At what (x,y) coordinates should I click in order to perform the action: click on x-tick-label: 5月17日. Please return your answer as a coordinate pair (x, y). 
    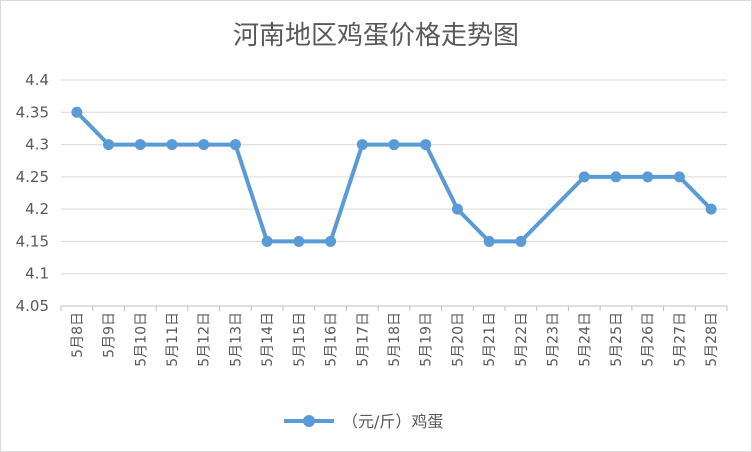
    Looking at the image, I should click on (363, 339).